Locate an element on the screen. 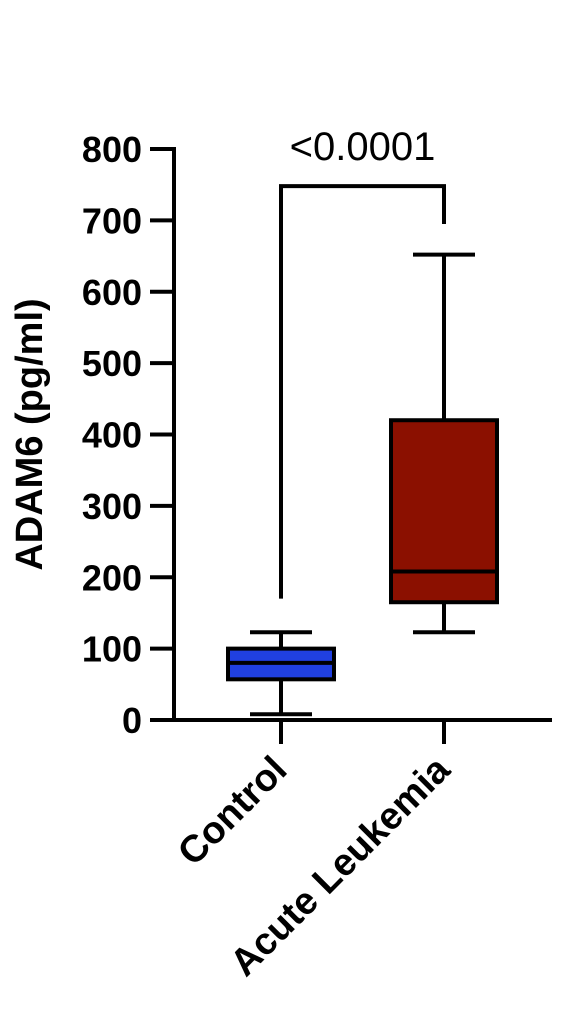  y-tick-label-400: 400 is located at coordinates (112, 435).